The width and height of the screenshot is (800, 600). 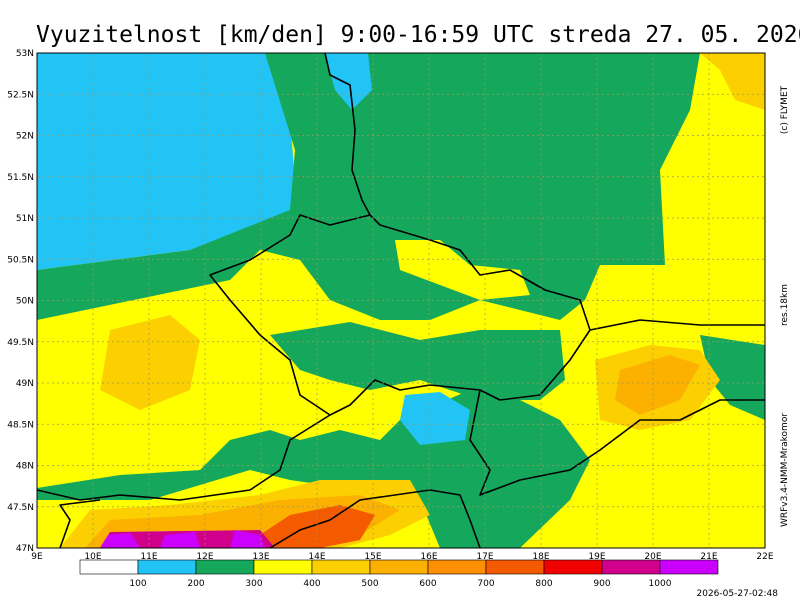 What do you see at coordinates (311, 584) in the screenshot?
I see `colorbar-label: 400` at bounding box center [311, 584].